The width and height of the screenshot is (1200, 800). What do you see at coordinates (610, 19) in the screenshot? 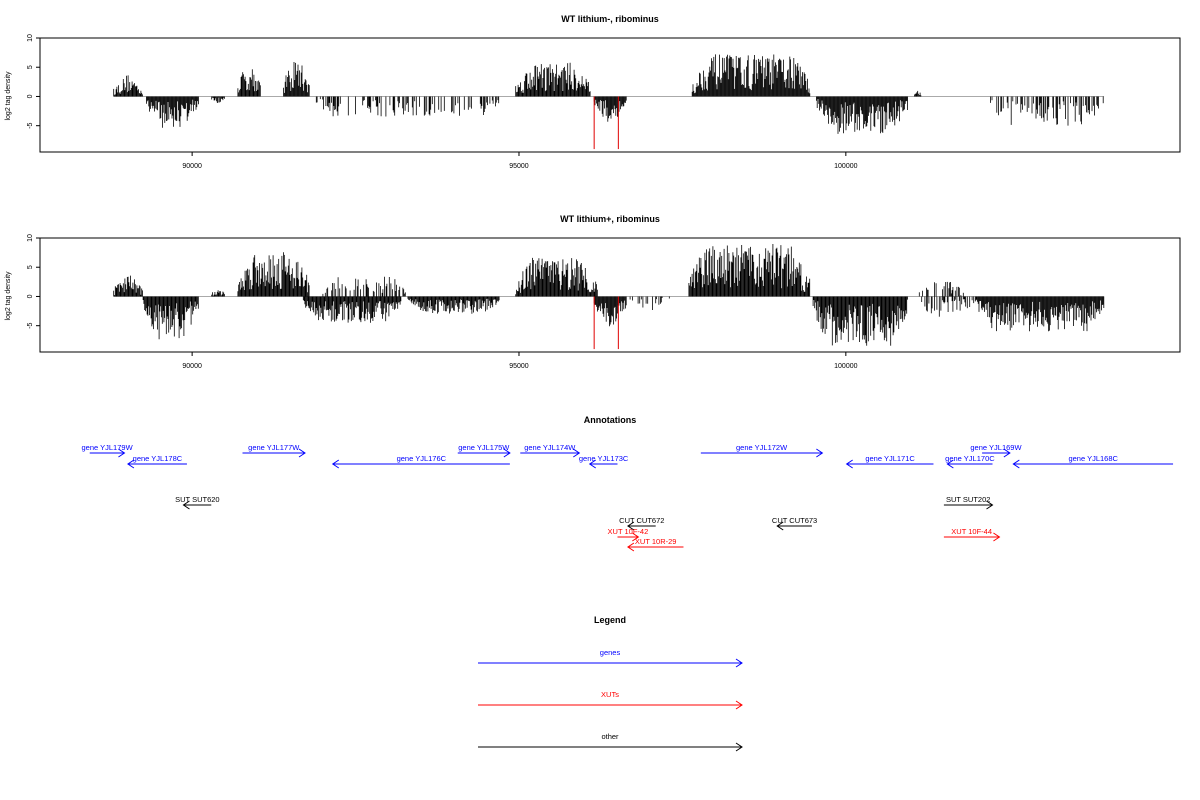
I see `panel-title: WT lithium-, ribominus` at bounding box center [610, 19].